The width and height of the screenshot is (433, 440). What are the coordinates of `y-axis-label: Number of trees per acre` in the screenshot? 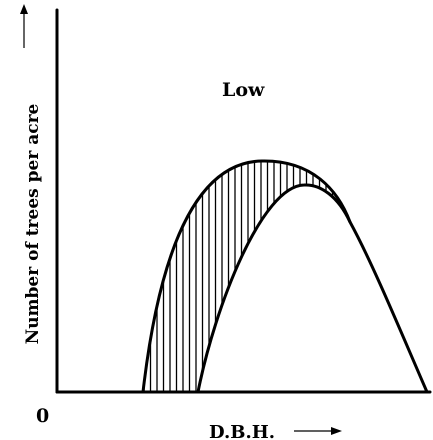 It's located at (33, 223).